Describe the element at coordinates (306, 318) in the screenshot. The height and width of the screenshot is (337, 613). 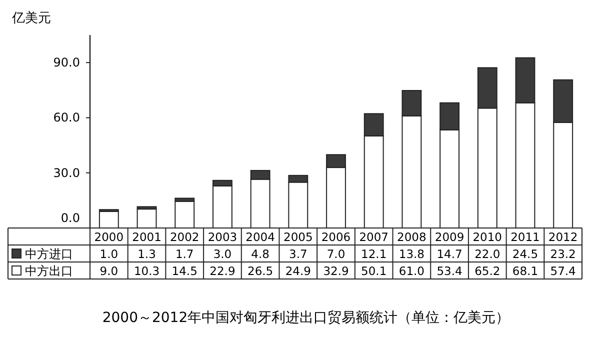
I see `text: 2000～2012年中国对匈牙利进出口贸易额统计（单位：亿美元）` at that location.